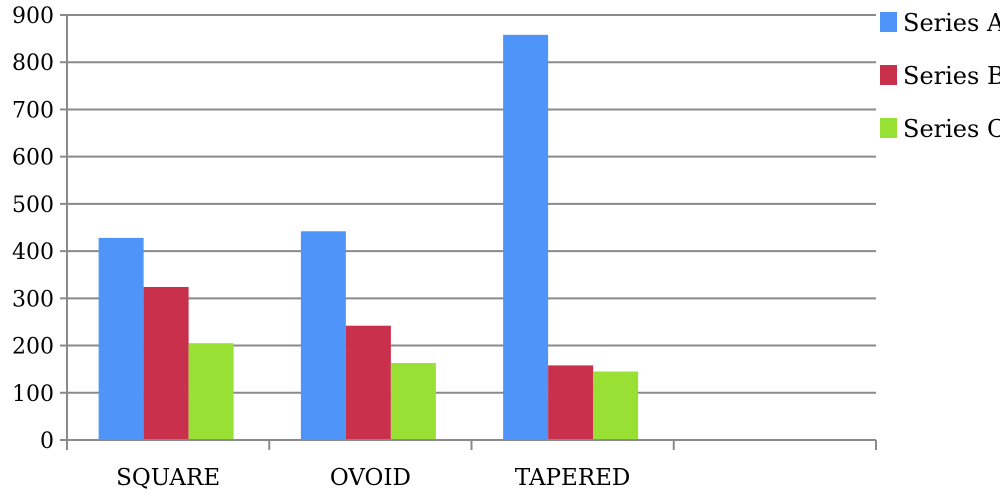  I want to click on bar-series-a-square, so click(121, 338).